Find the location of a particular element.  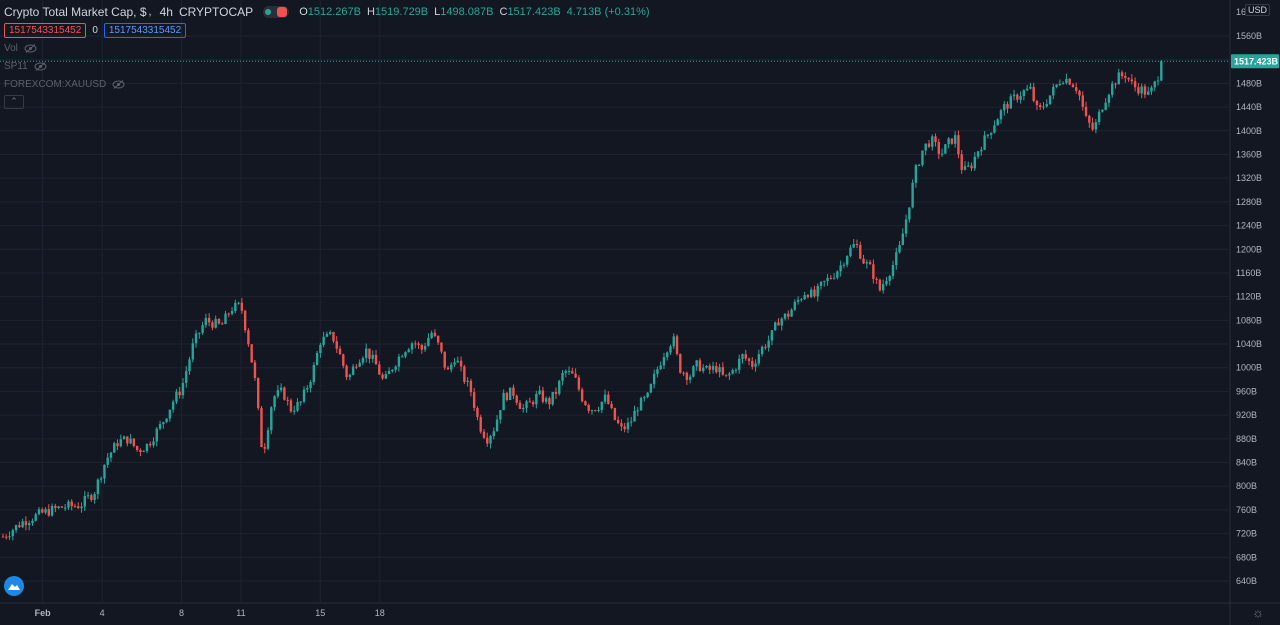

currency-button: USD is located at coordinates (1258, 10).